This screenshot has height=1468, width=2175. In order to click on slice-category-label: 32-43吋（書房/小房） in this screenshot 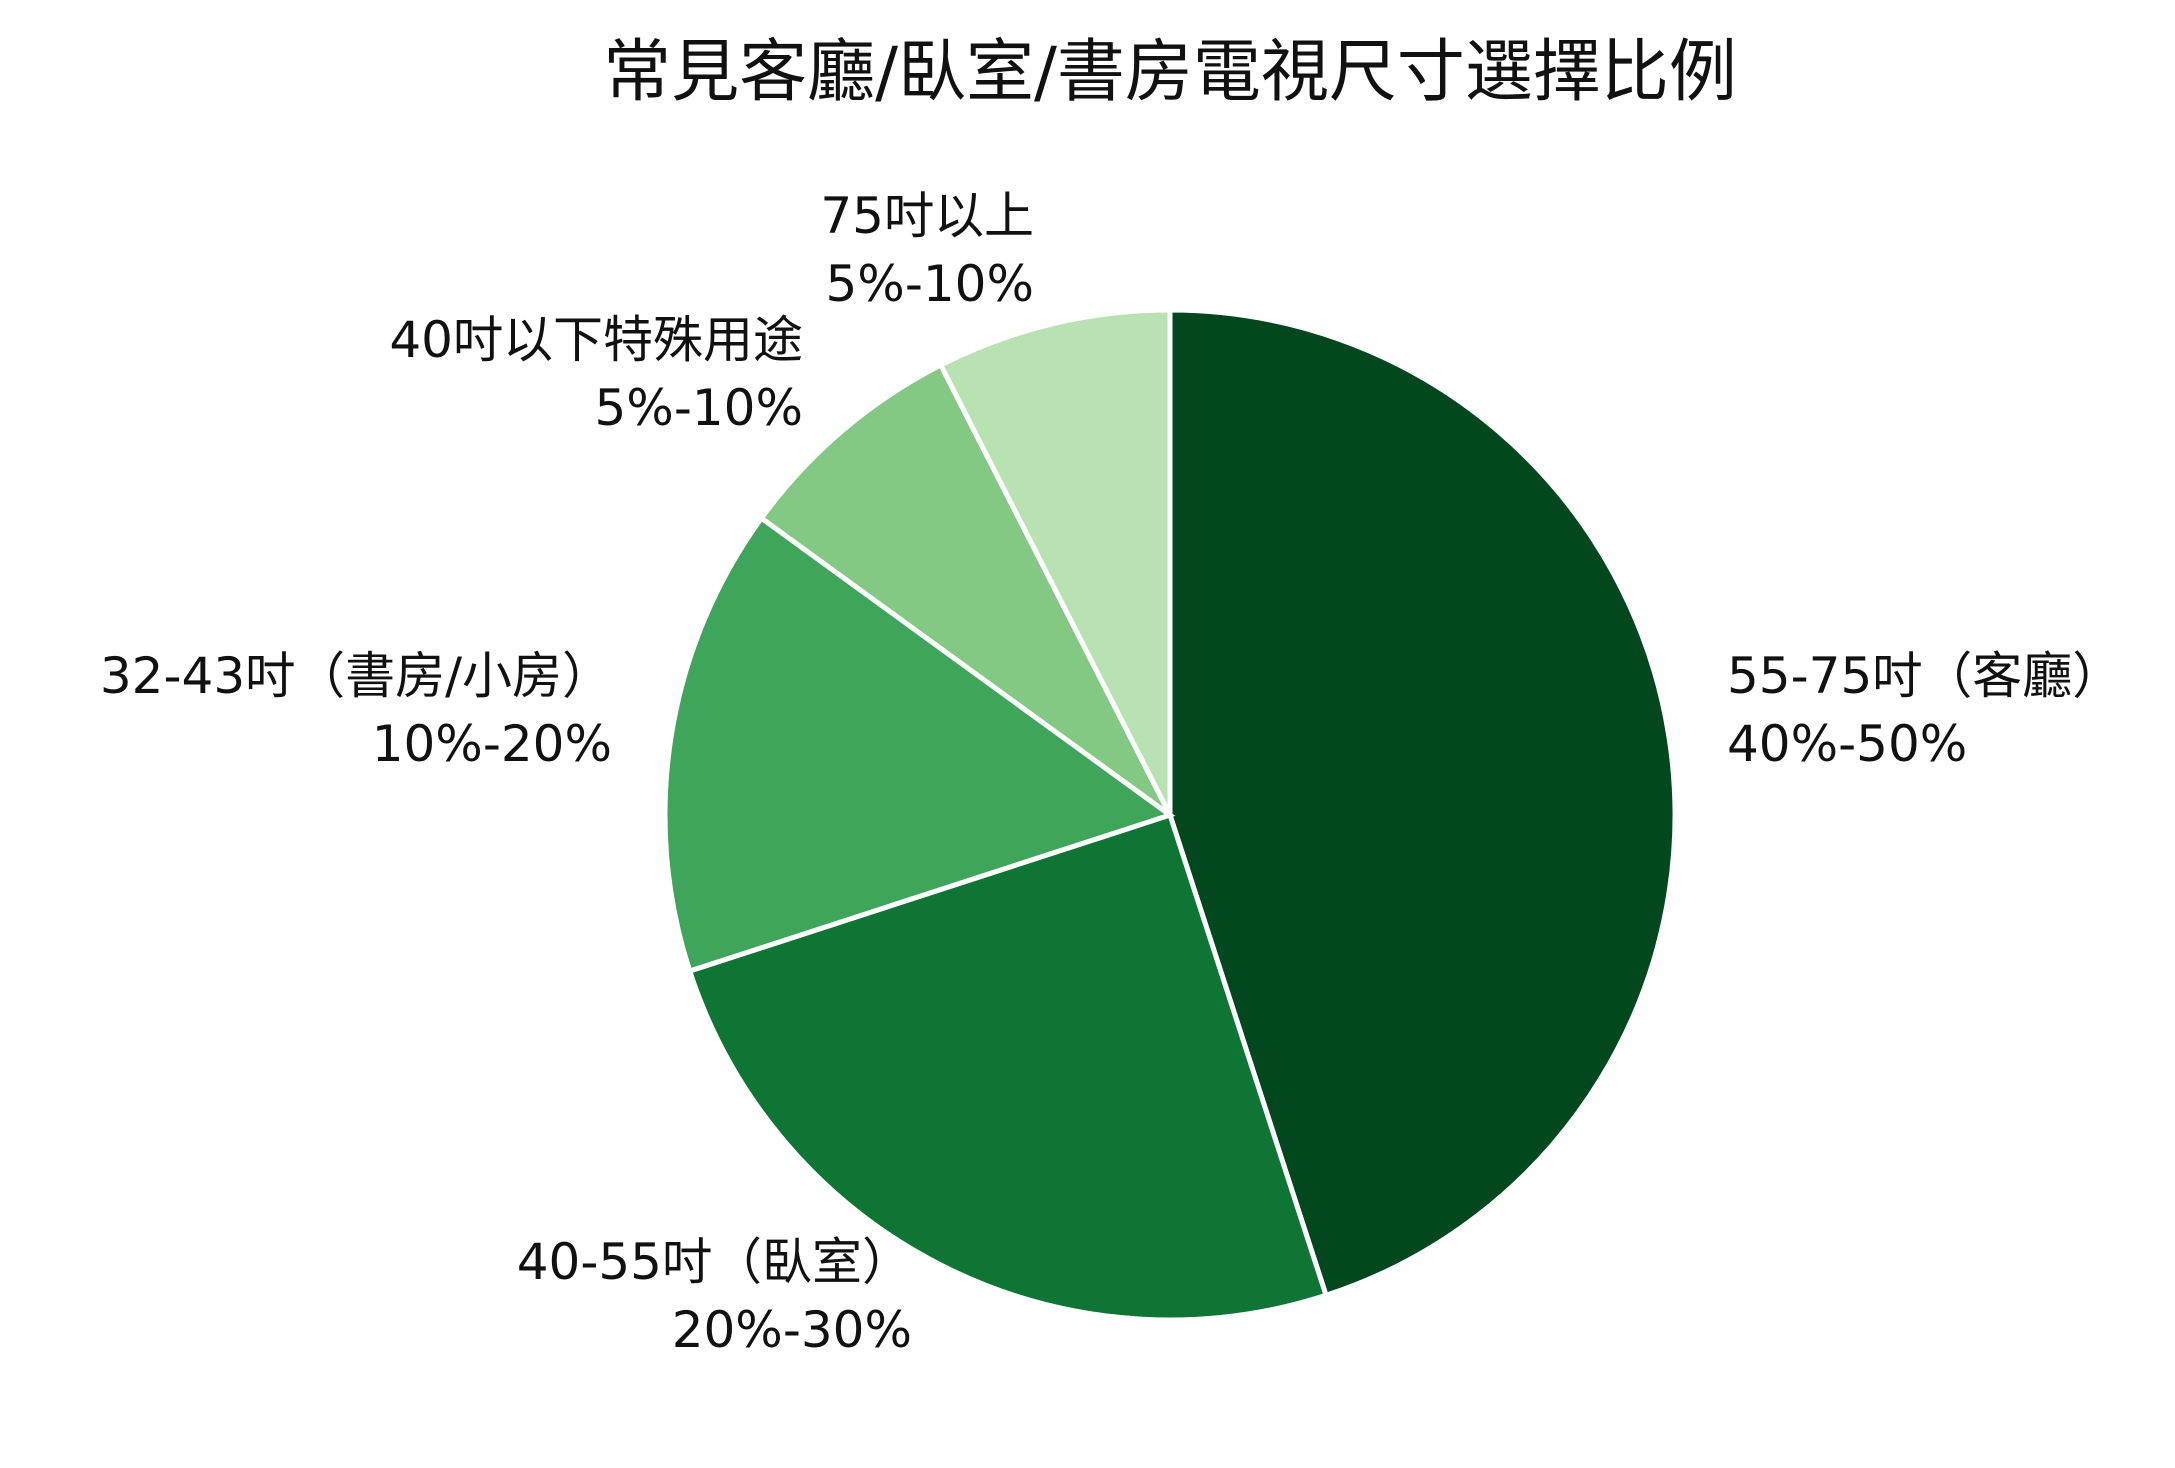, I will do `click(356, 676)`.